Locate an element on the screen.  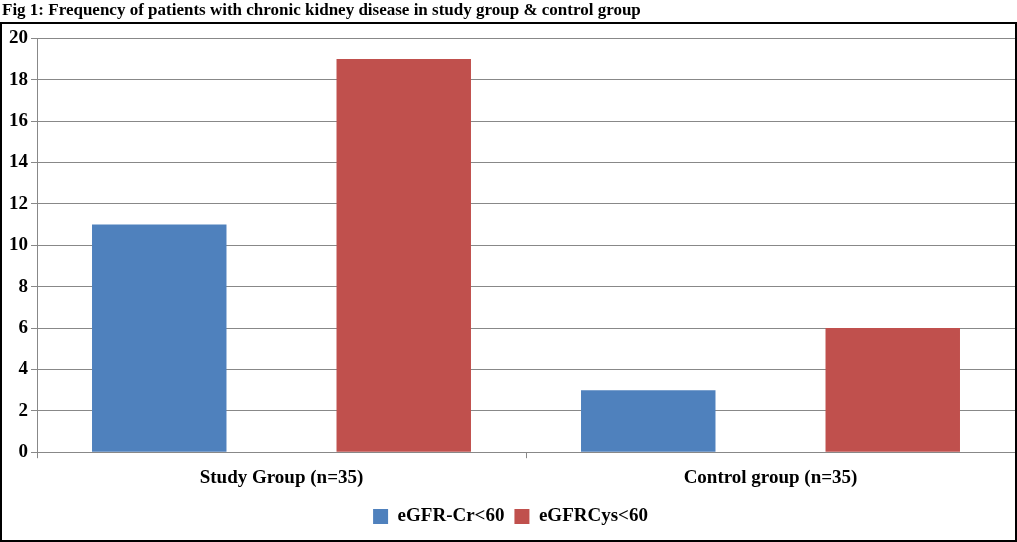
x-tick-label: Study Group (n=35) is located at coordinates (281, 476).